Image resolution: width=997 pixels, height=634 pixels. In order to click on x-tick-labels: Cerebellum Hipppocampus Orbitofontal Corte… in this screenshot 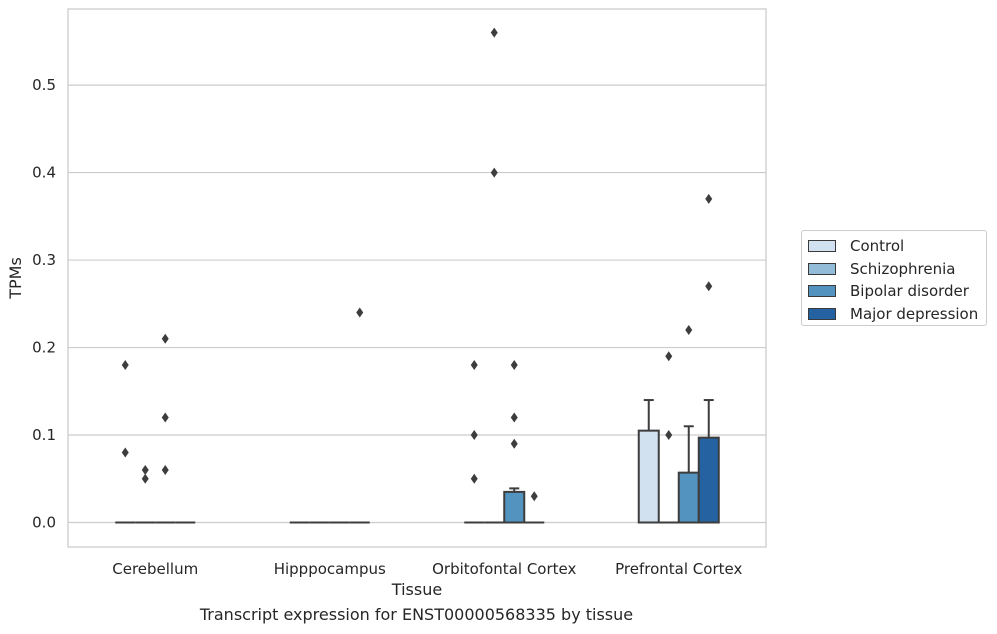, I will do `click(427, 569)`.